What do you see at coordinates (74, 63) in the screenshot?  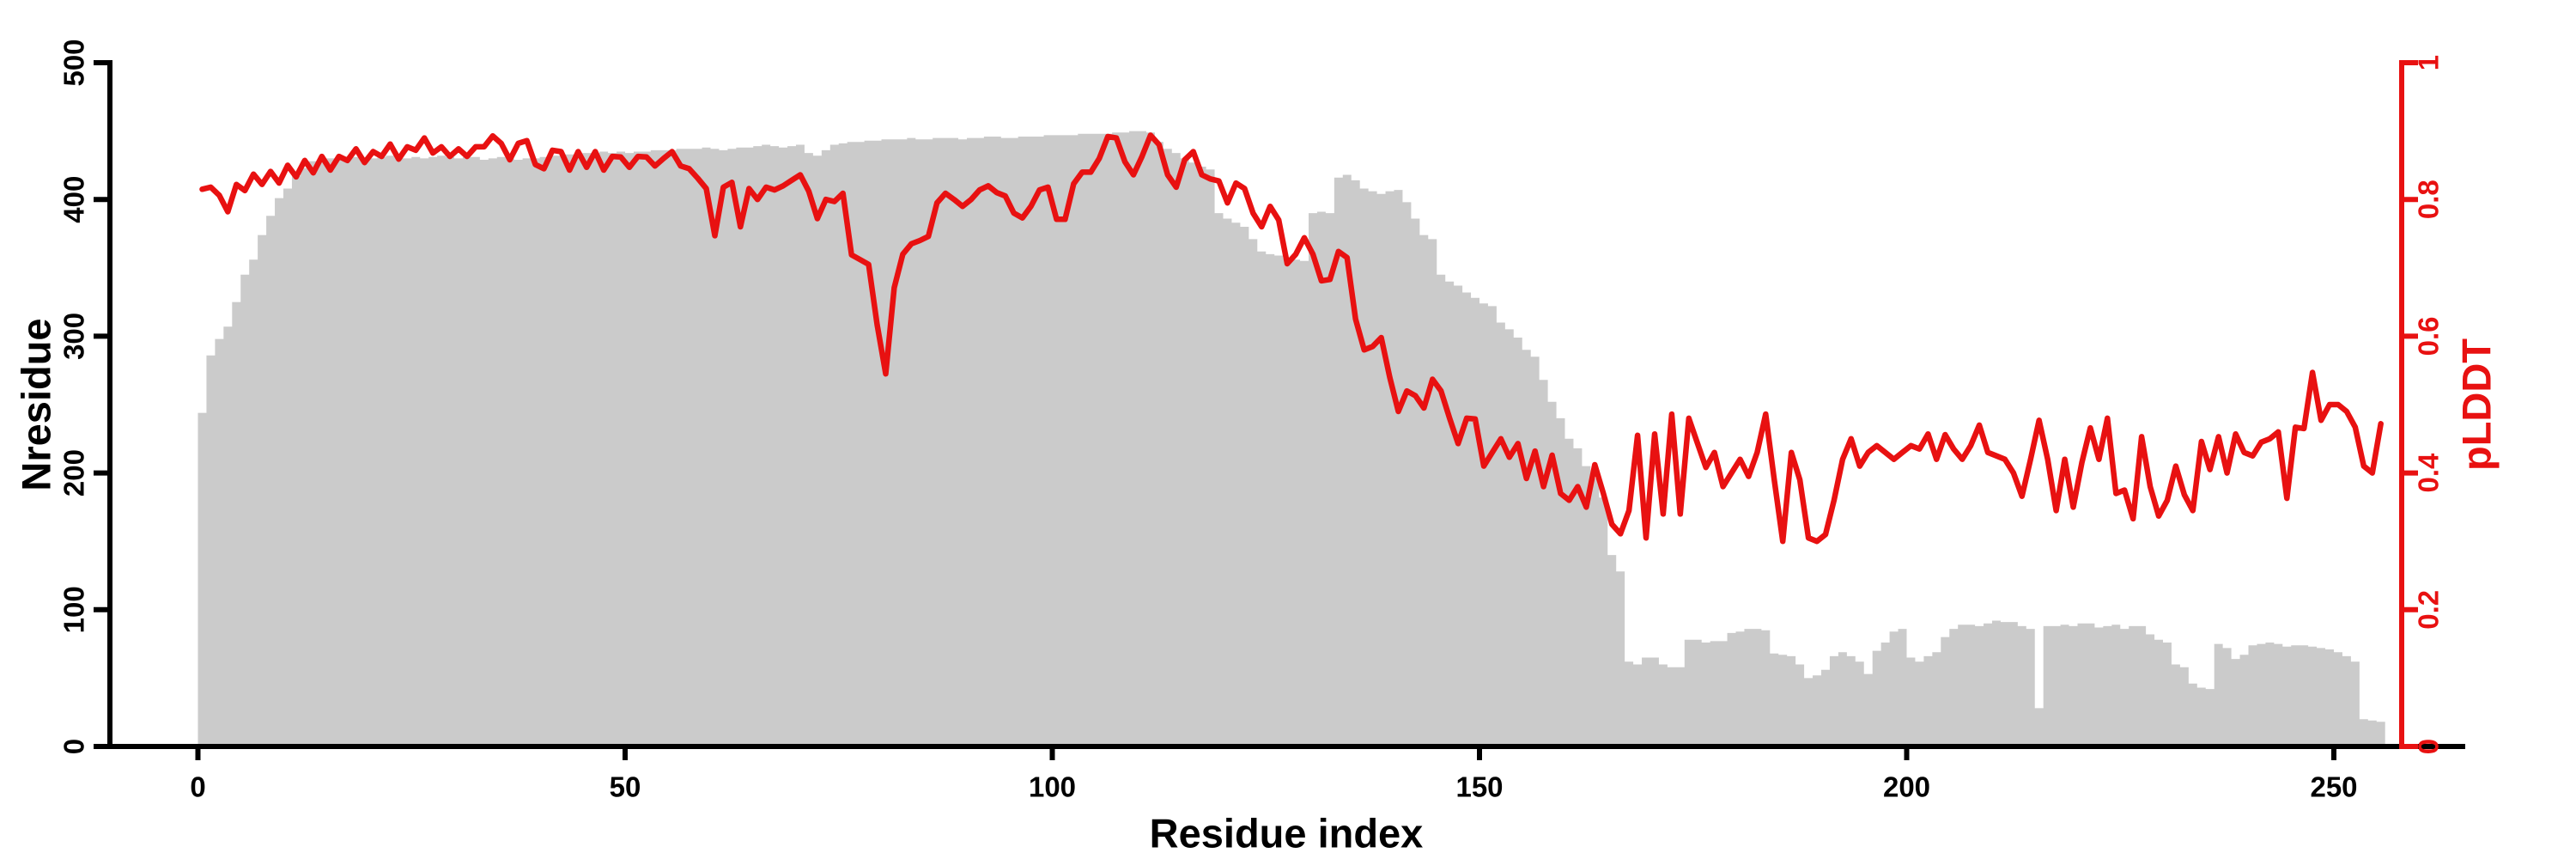 I see `left-tick-label: 500` at bounding box center [74, 63].